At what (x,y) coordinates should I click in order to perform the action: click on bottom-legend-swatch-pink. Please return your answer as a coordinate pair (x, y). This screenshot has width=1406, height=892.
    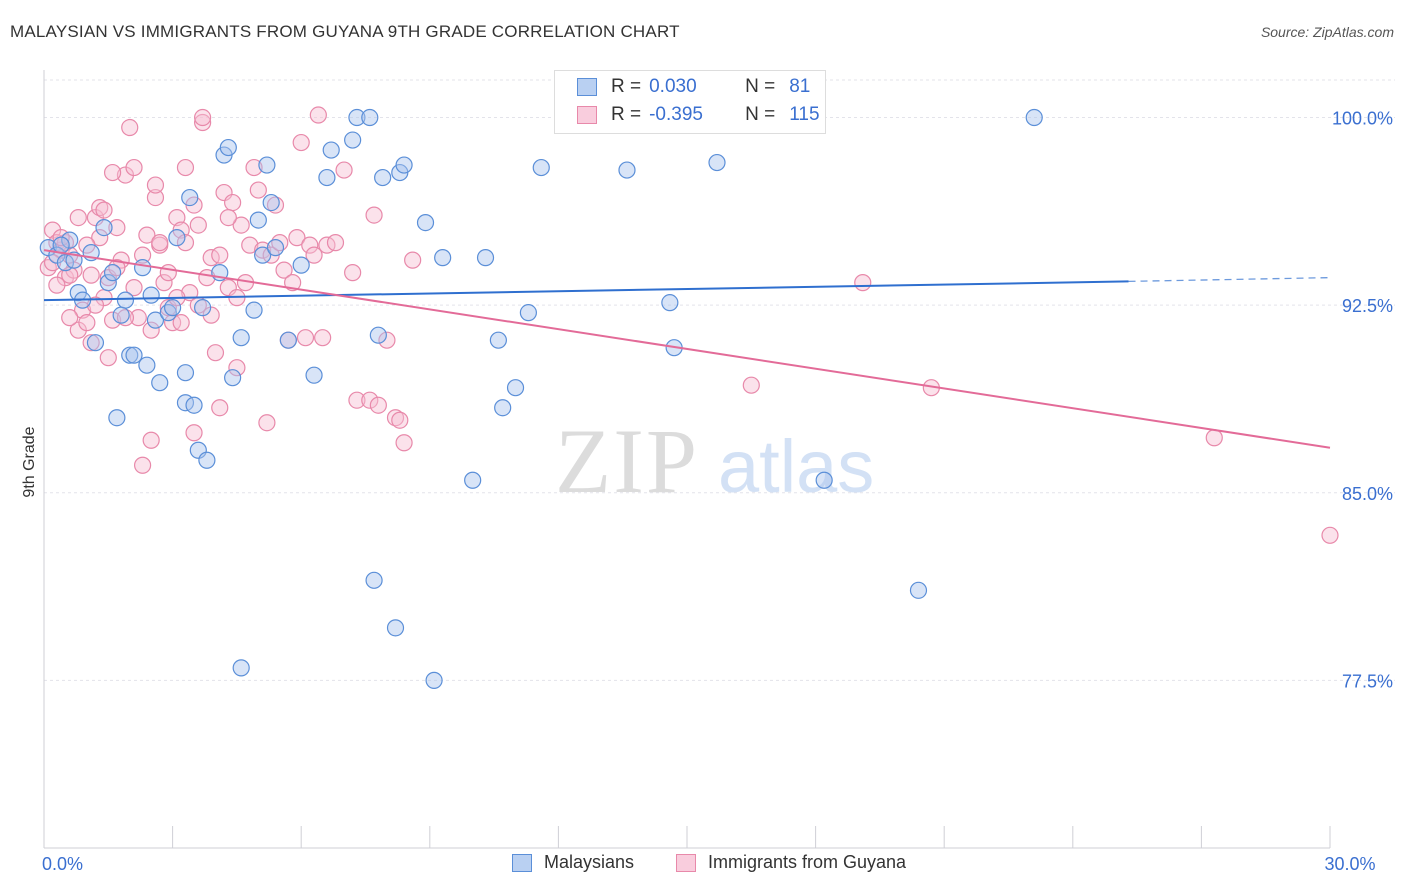
    Looking at the image, I should click on (686, 862).